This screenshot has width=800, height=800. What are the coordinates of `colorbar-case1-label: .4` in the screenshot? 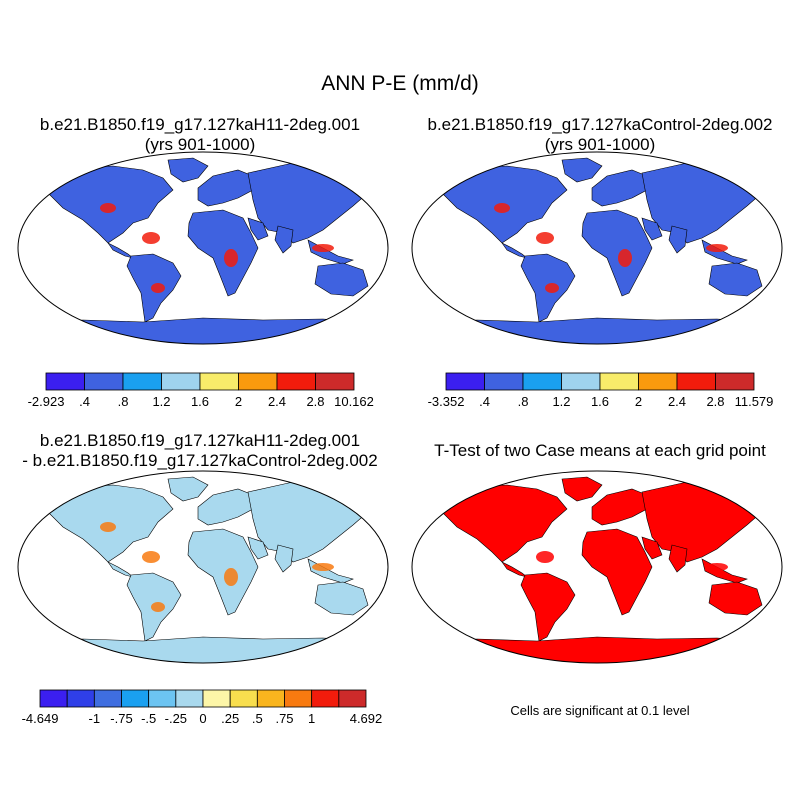 It's located at (84, 401).